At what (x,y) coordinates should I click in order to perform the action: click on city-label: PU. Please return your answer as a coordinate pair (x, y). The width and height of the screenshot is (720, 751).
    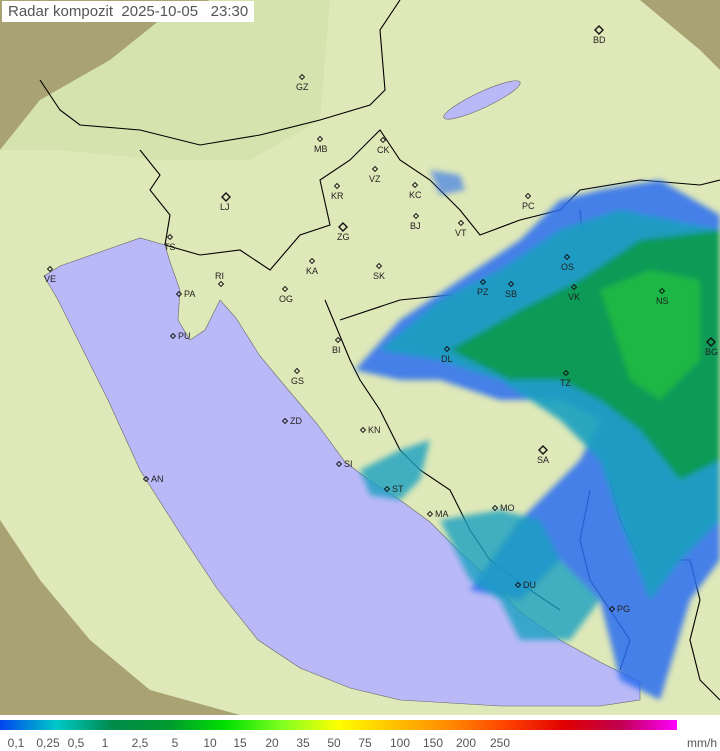
    Looking at the image, I should click on (184, 336).